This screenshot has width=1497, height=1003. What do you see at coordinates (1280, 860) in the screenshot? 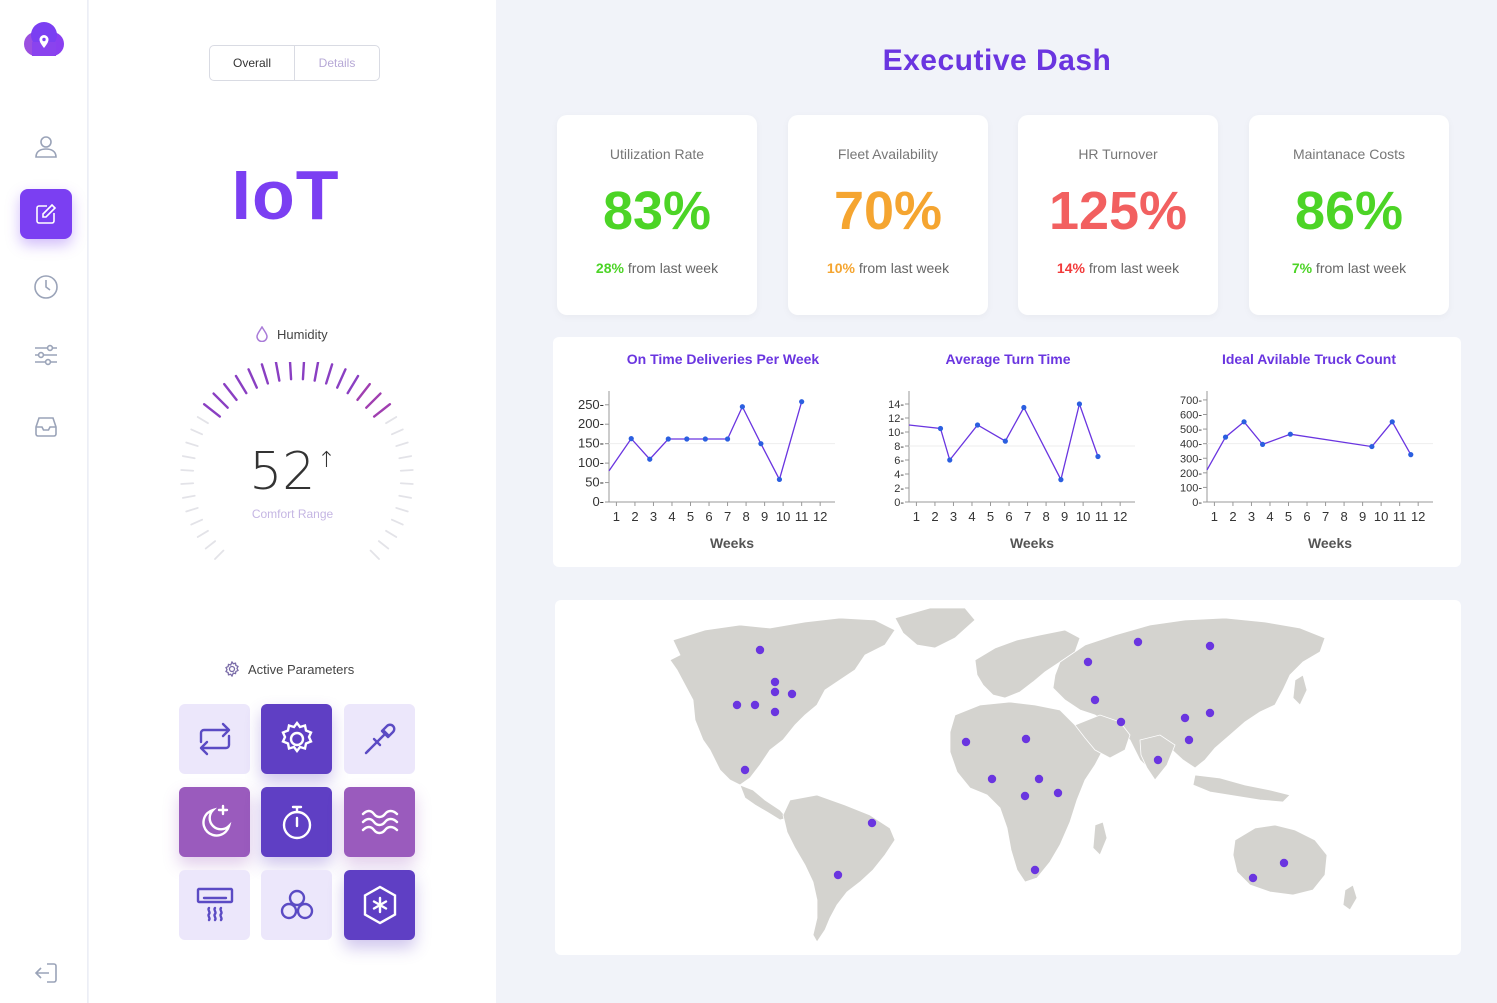
I see `australia-landmass` at bounding box center [1280, 860].